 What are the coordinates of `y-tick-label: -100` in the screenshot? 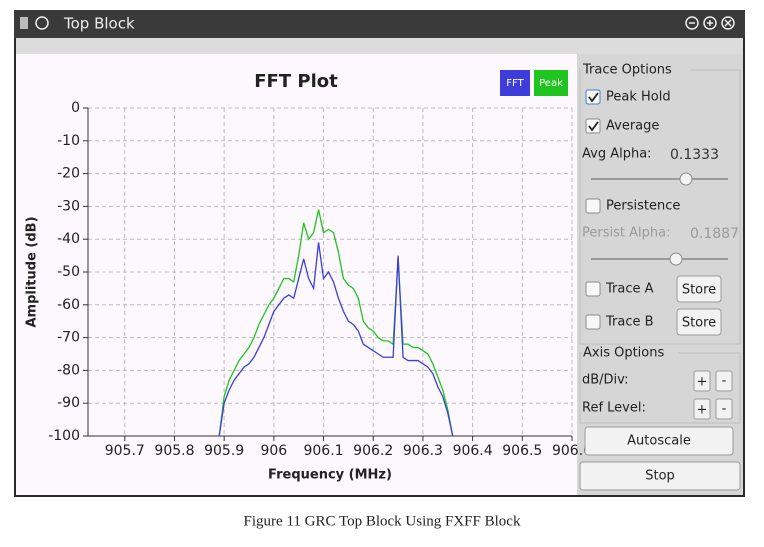 It's located at (64, 436).